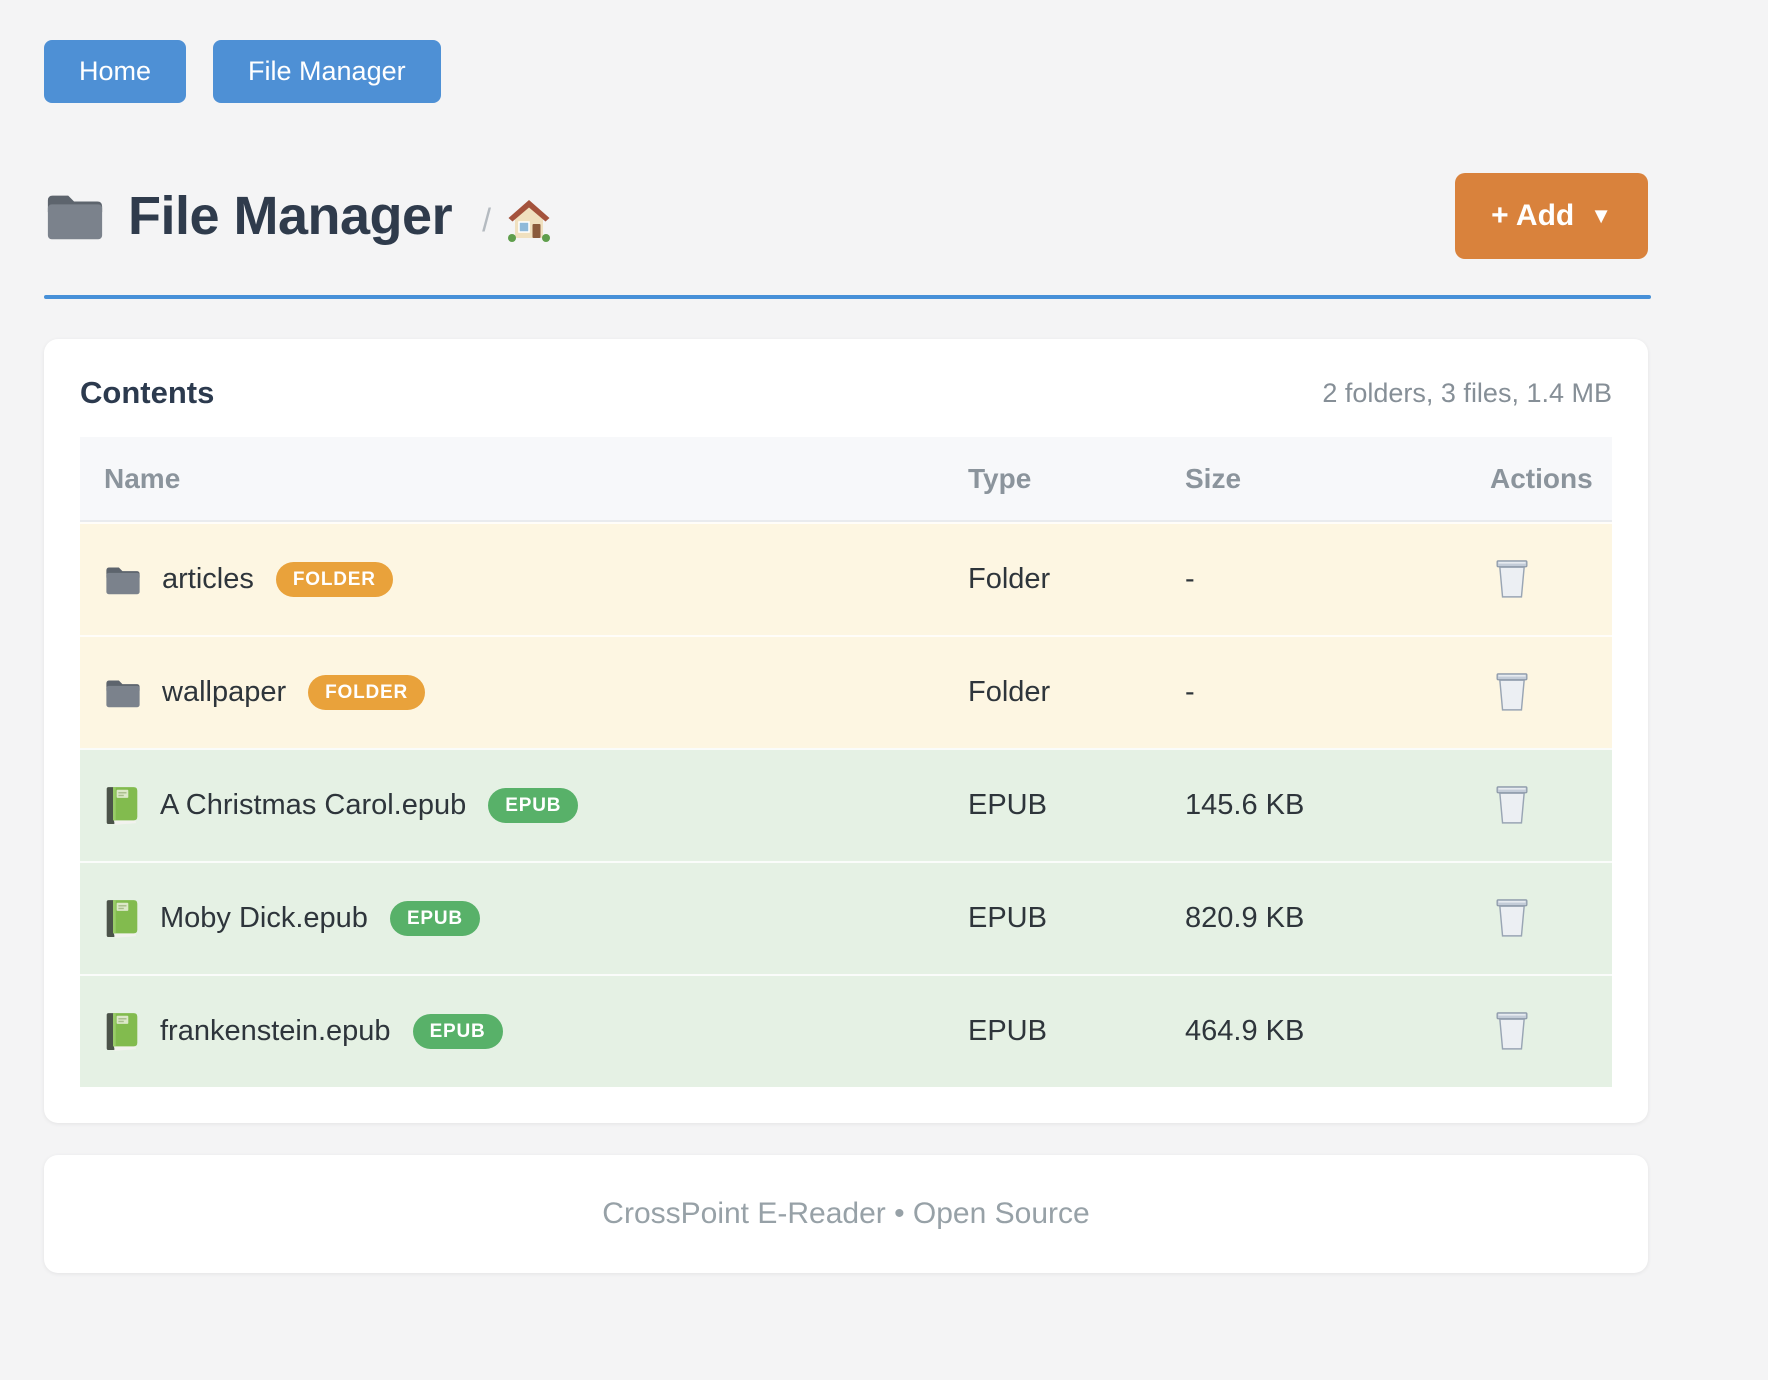 The image size is (1768, 1380). What do you see at coordinates (1601, 215) in the screenshot?
I see `chevron-down-icon: ▼` at bounding box center [1601, 215].